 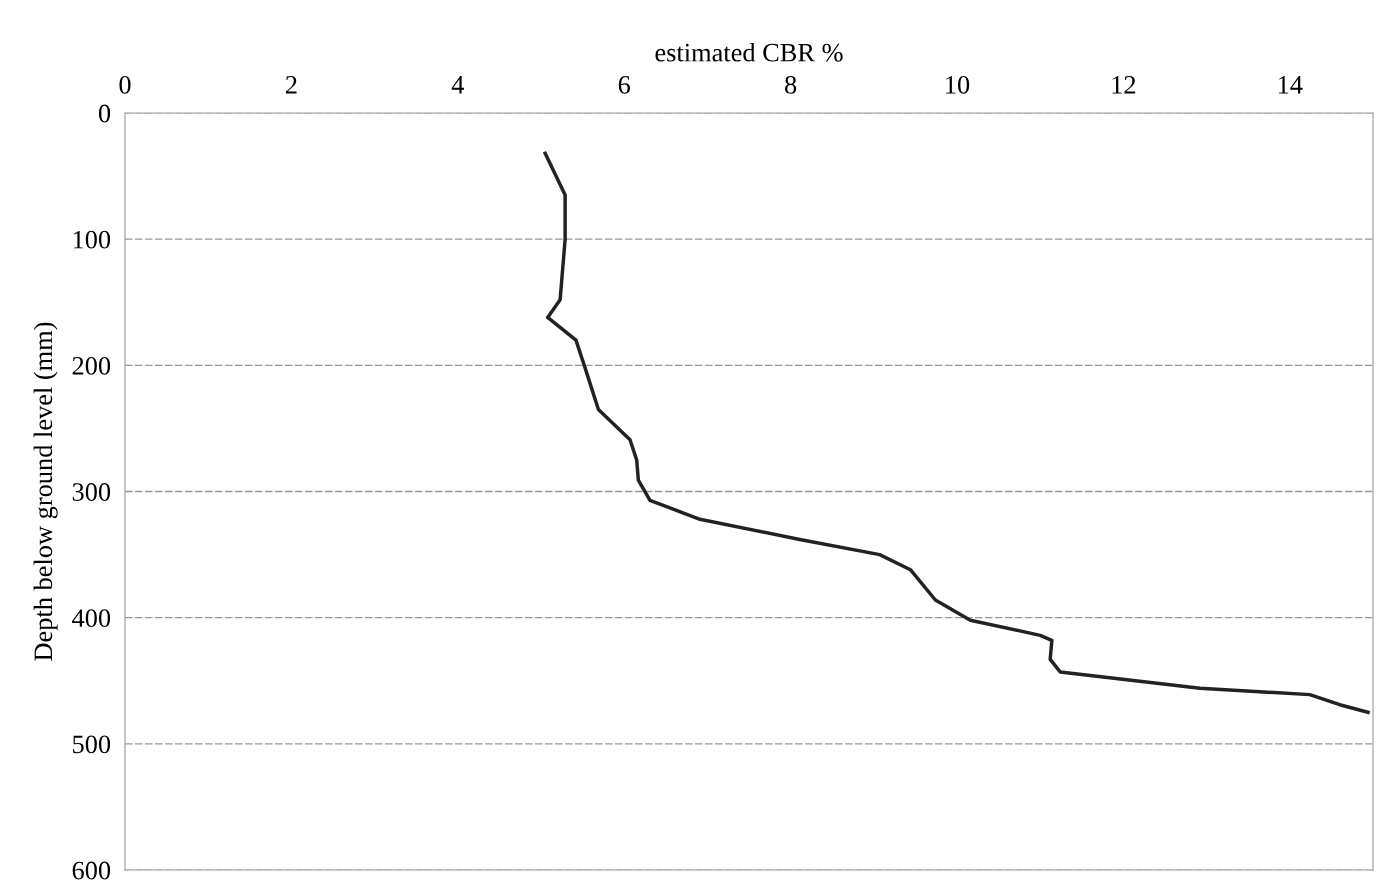 What do you see at coordinates (92, 239) in the screenshot?
I see `y-tick-label: 100` at bounding box center [92, 239].